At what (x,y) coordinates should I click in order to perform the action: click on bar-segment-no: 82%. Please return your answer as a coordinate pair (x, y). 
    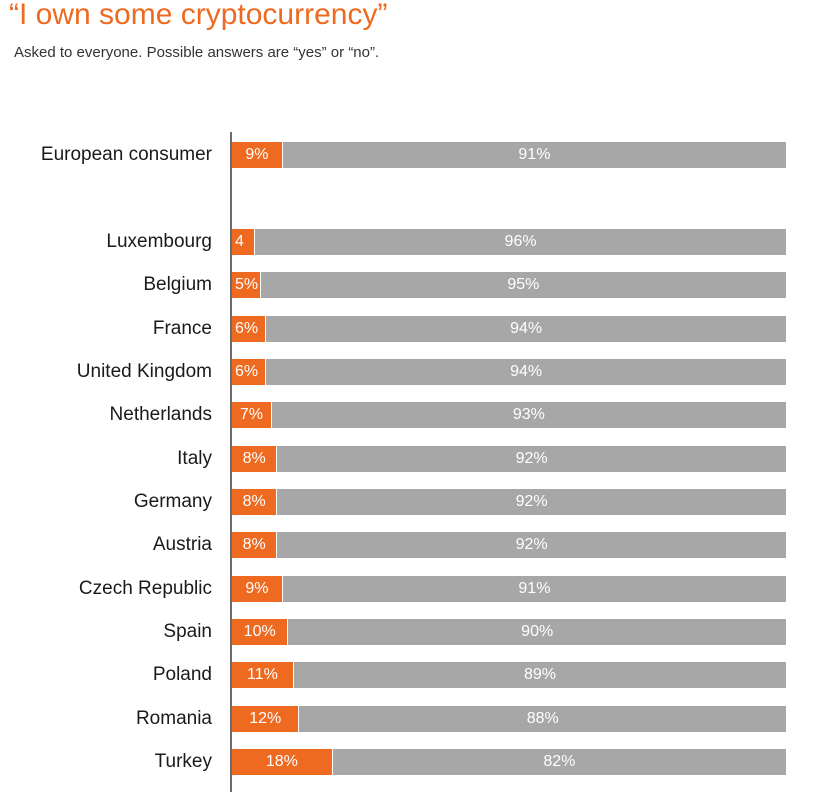
    Looking at the image, I should click on (559, 762).